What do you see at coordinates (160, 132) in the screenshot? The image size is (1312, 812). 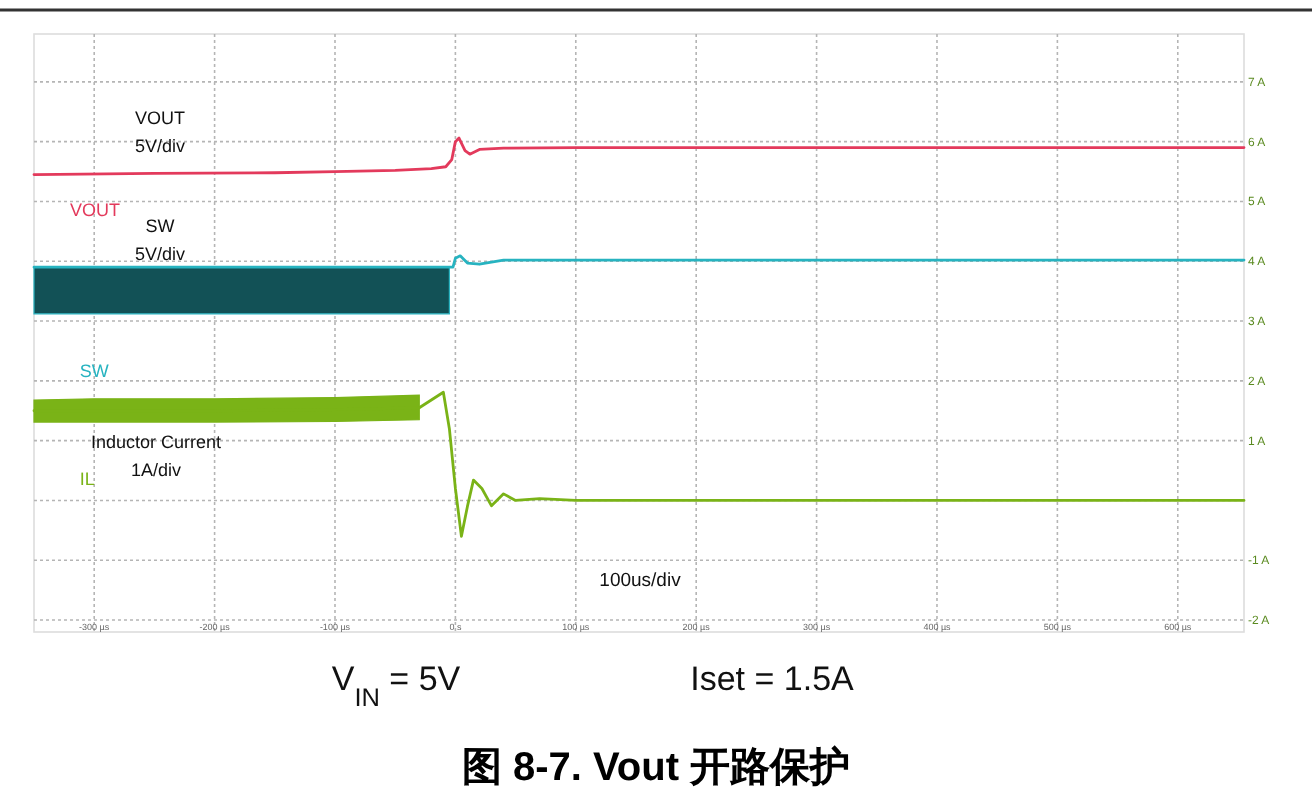 I see `annotation: VOUT 5V/div` at bounding box center [160, 132].